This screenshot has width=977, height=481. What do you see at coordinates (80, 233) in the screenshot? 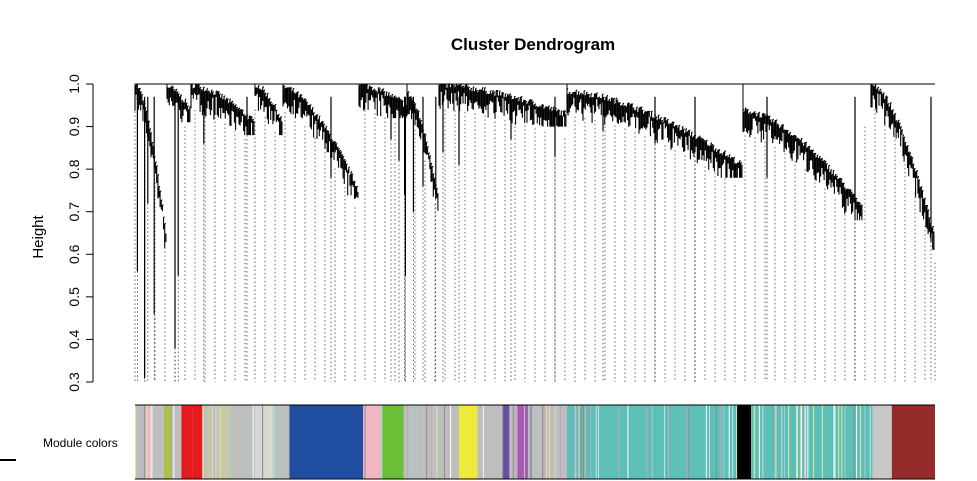
I see `y-axis: 0.3 0.4 0.5 0.6 0.7 0.8 0.9 1.0` at bounding box center [80, 233].